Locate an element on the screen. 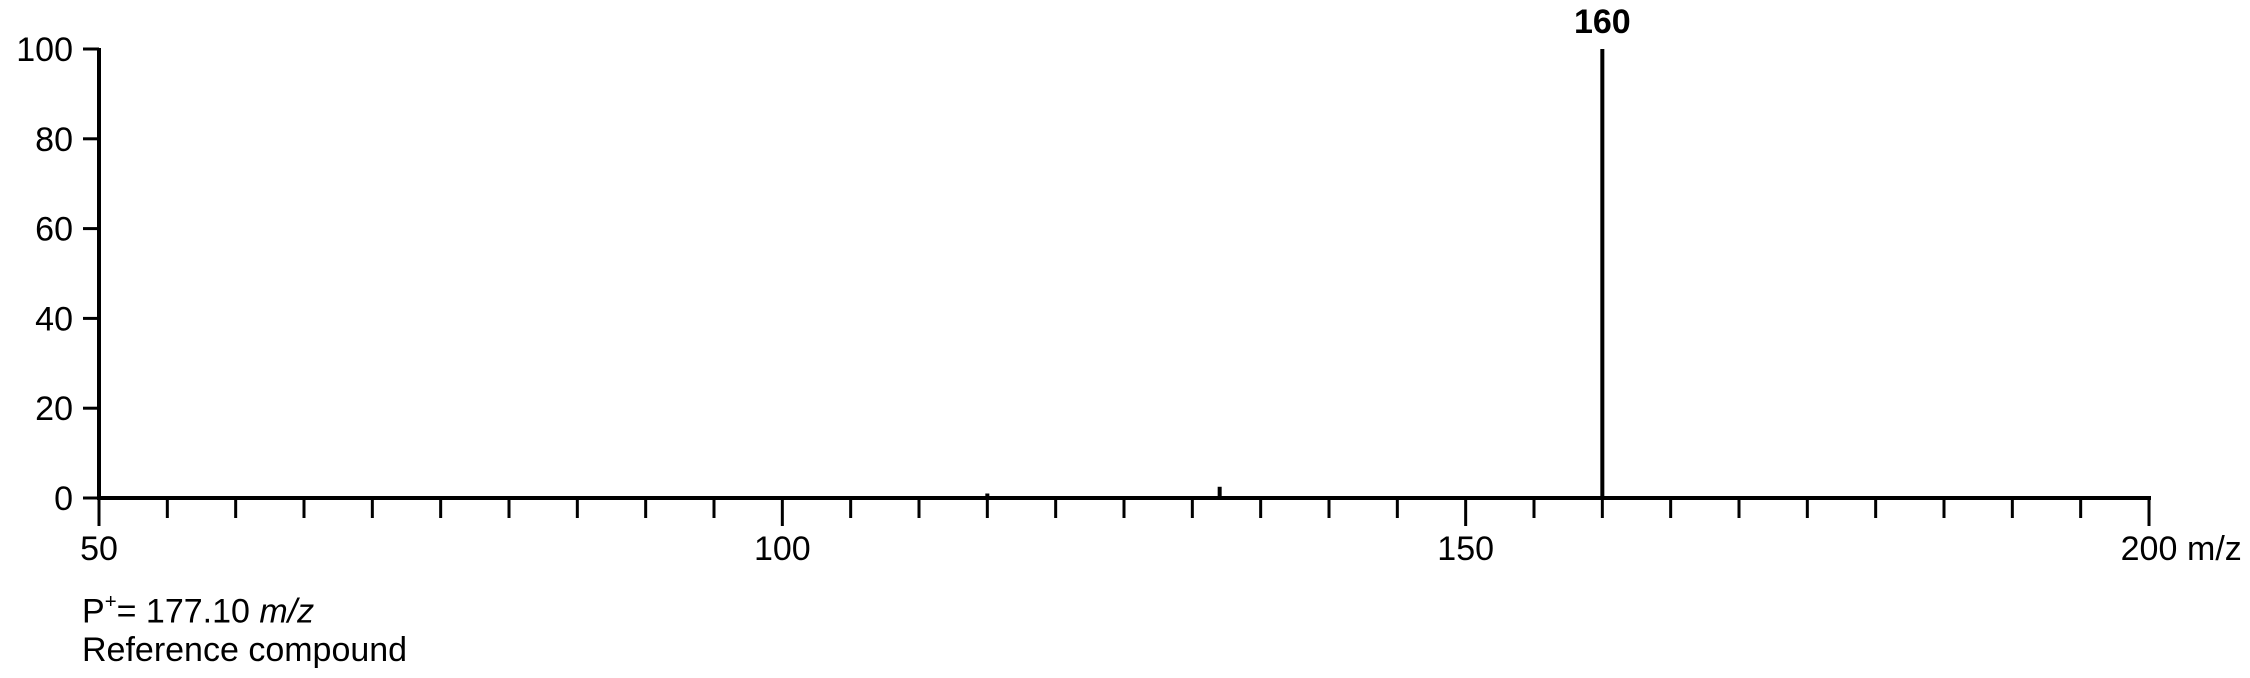 The height and width of the screenshot is (678, 2250). x-tick-label: 50 is located at coordinates (99, 549).